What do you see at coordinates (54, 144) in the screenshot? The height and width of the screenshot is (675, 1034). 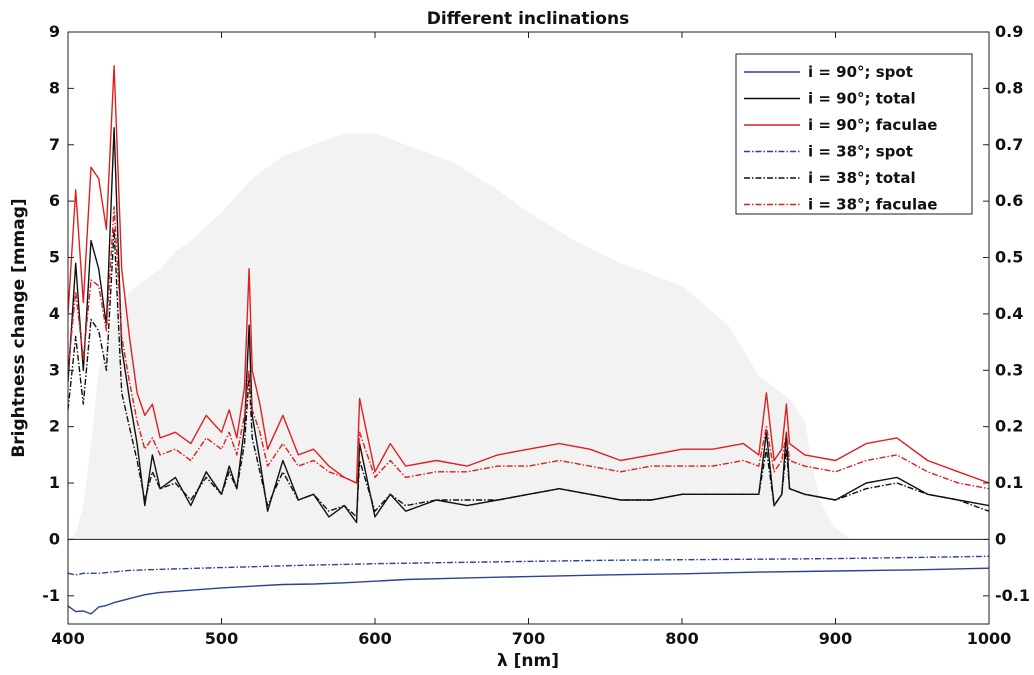 I see `y-tick-label: 7` at bounding box center [54, 144].